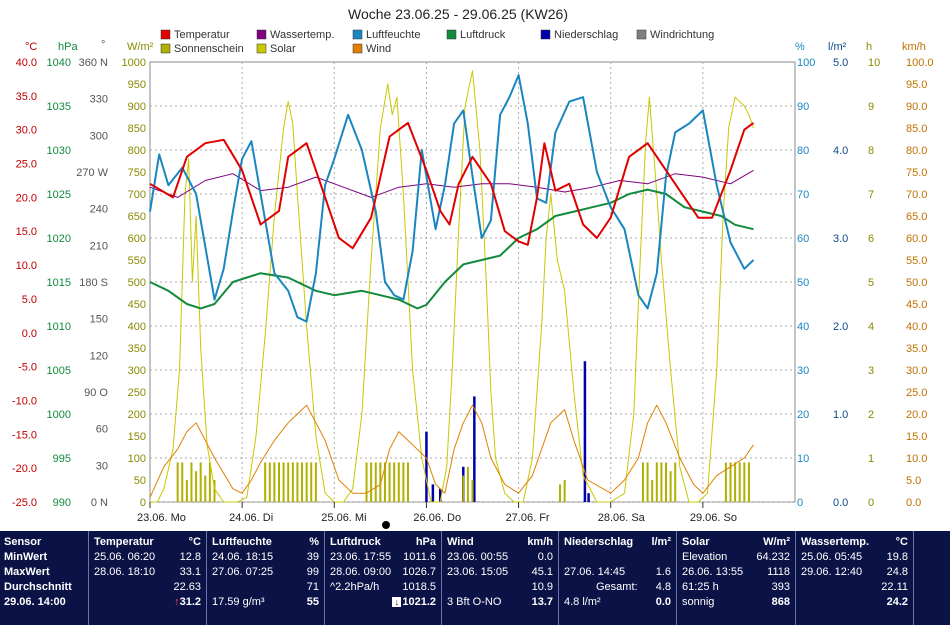  I want to click on chart-title: Woche 23.06.25 - 29.06.25 (KW26), so click(458, 14).